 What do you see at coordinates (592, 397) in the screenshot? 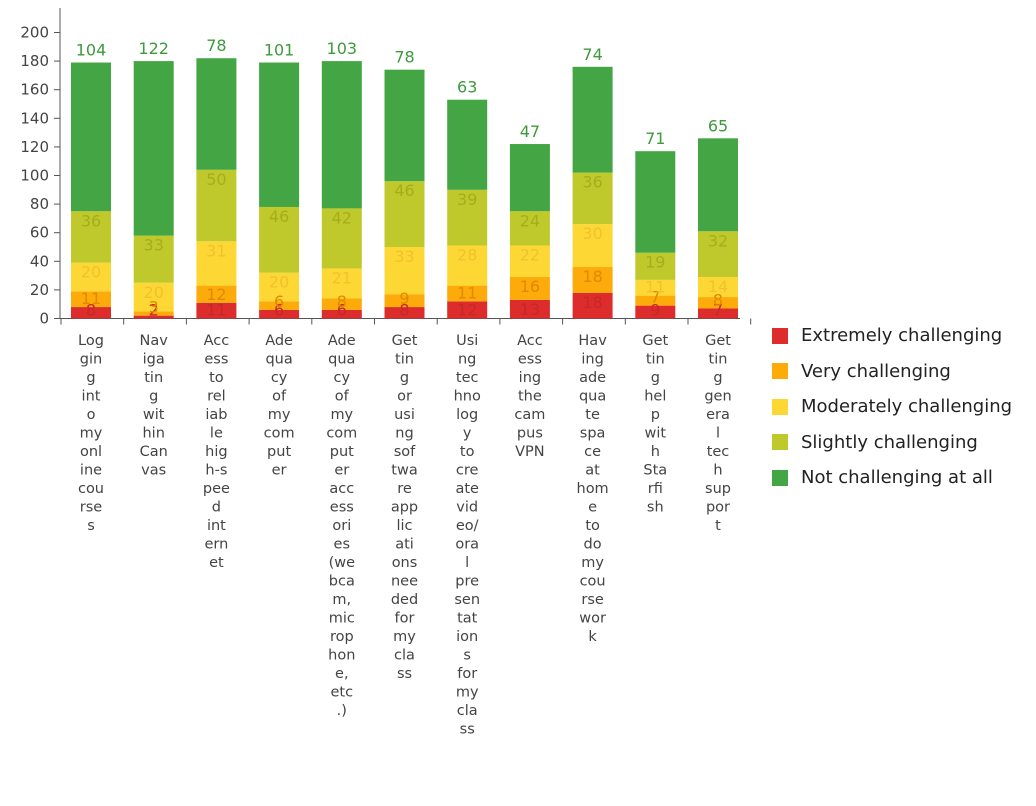
I see `x-category-label-line: qua` at bounding box center [592, 397].